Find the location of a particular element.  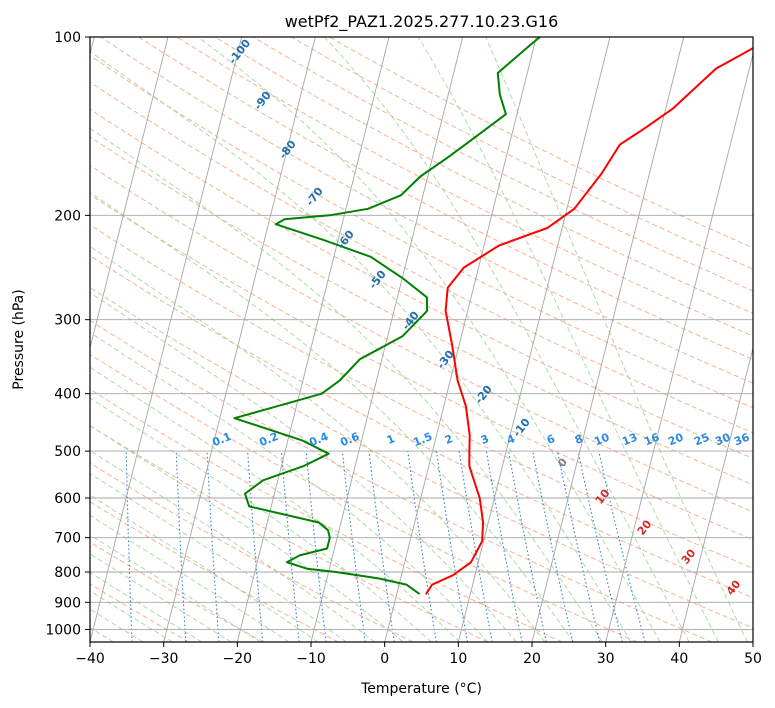

mixing-ratio-label: 25 is located at coordinates (701, 440).